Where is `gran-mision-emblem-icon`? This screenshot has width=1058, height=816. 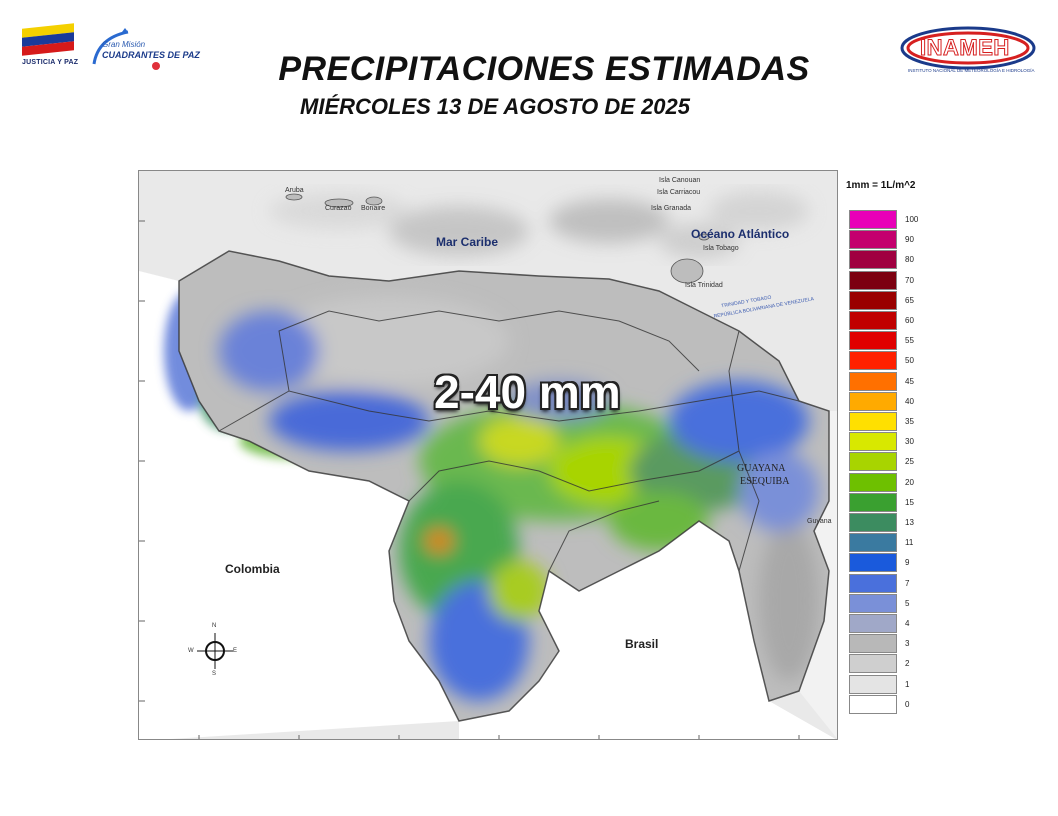 gran-mision-emblem-icon is located at coordinates (126, 49).